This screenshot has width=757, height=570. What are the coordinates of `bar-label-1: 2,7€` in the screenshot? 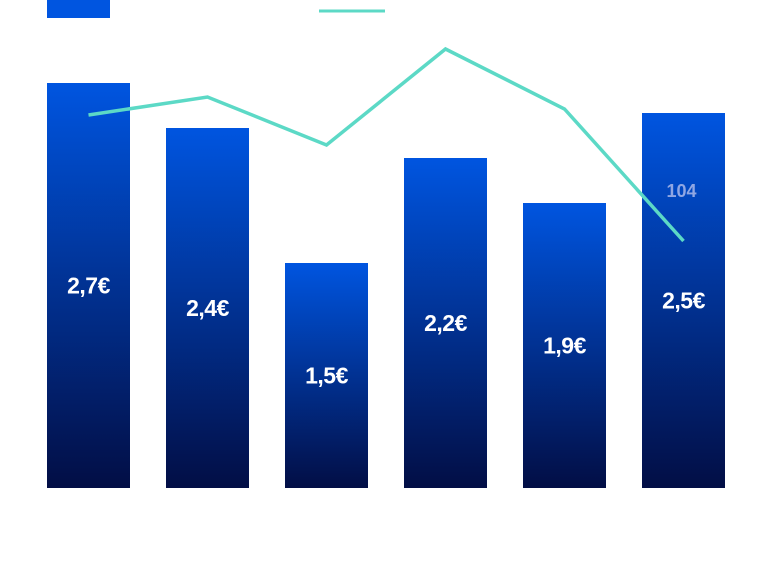 It's located at (88, 286).